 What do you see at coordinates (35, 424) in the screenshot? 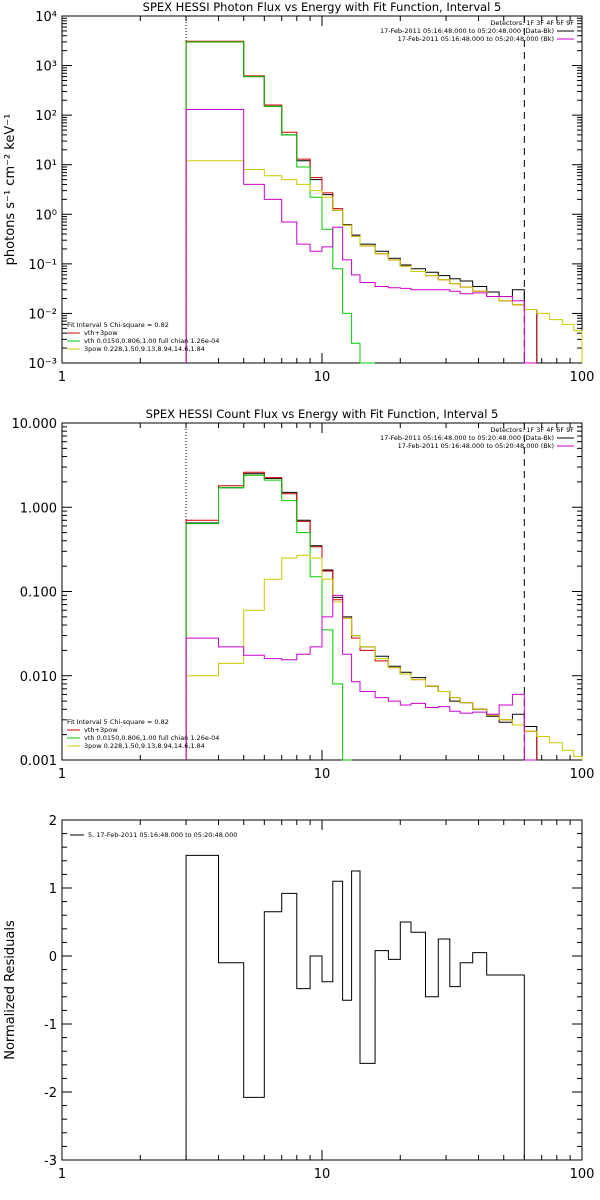
I see `y-tick-label: 10.000` at bounding box center [35, 424].